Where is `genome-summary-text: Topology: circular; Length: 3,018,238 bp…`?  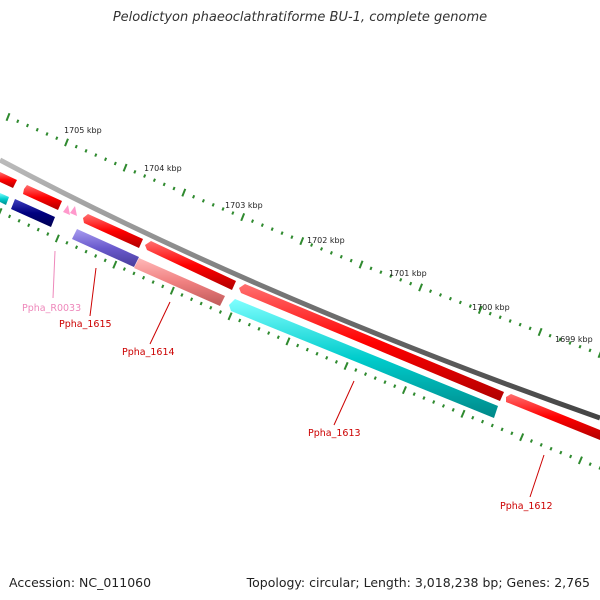
genome-summary-text: Topology: circular; Length: 3,018,238 bp… is located at coordinates (418, 582).